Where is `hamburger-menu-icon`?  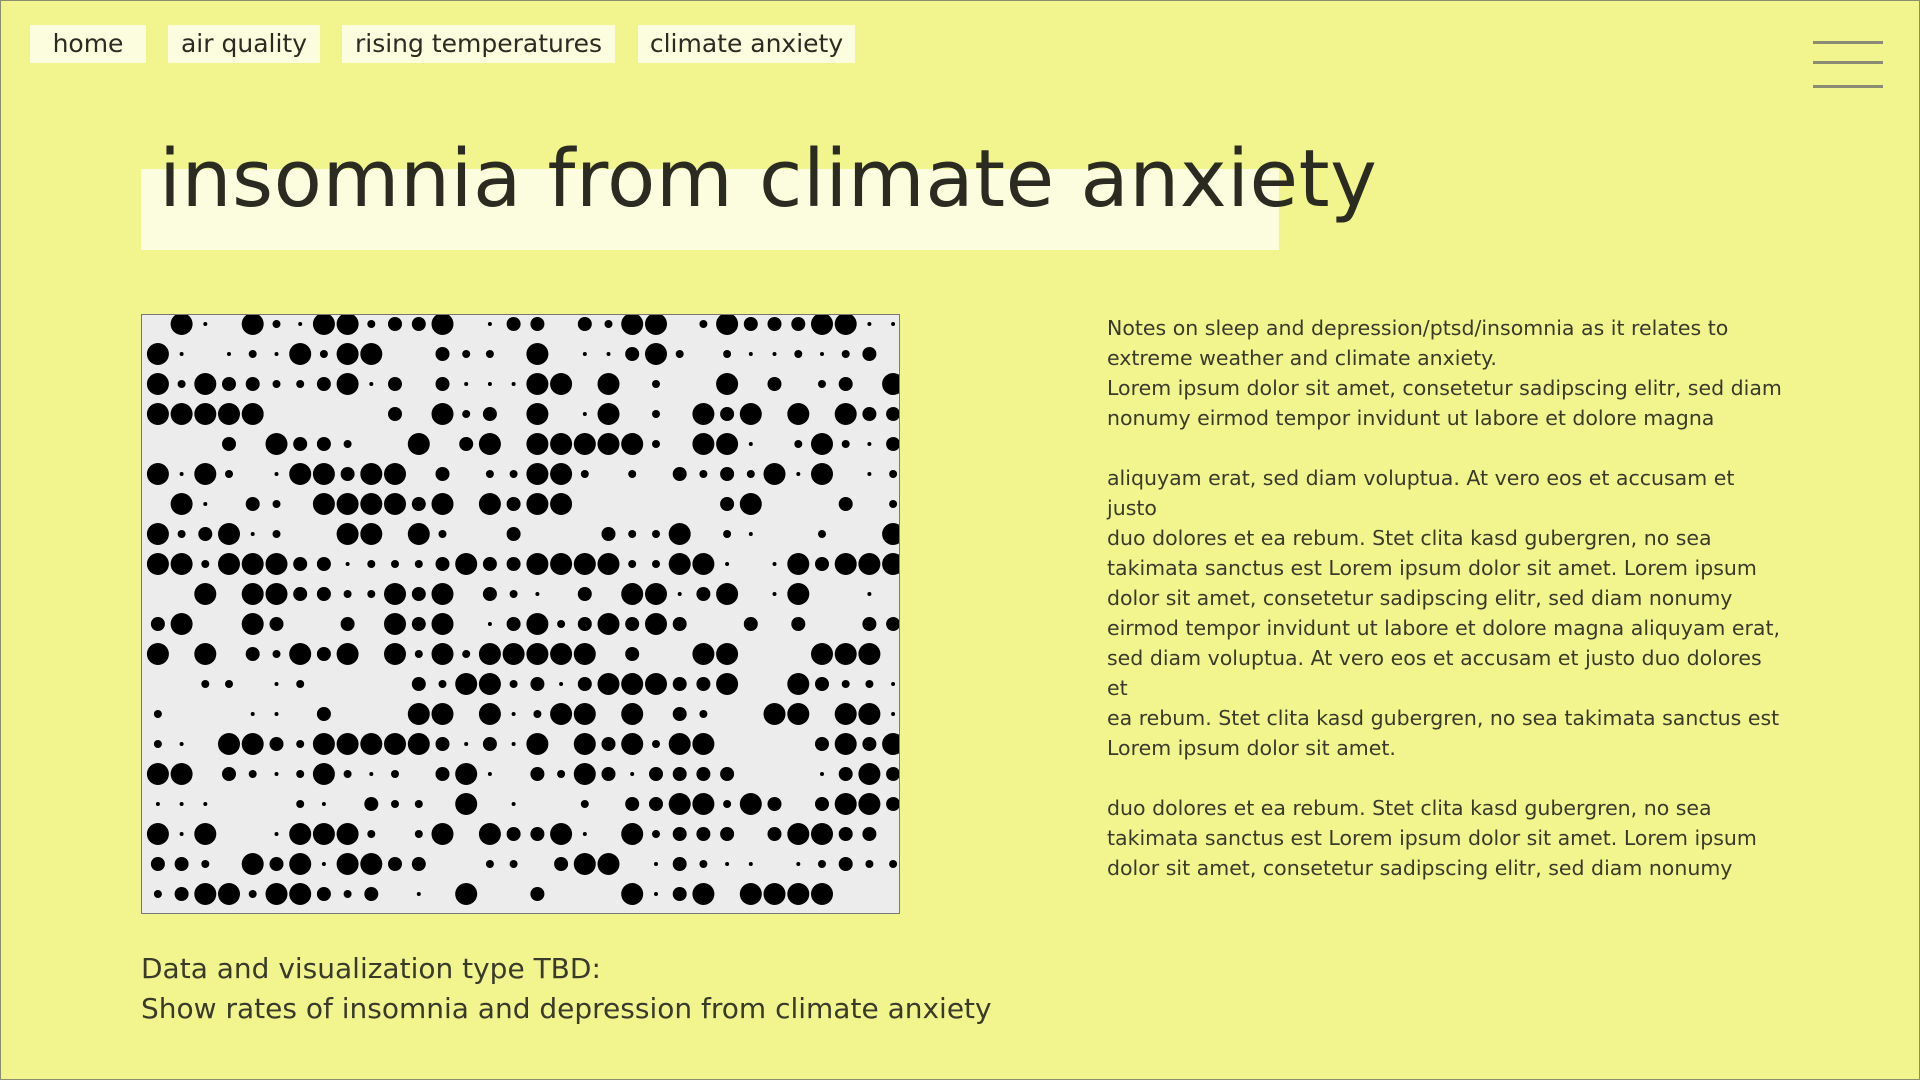
hamburger-menu-icon is located at coordinates (1848, 64).